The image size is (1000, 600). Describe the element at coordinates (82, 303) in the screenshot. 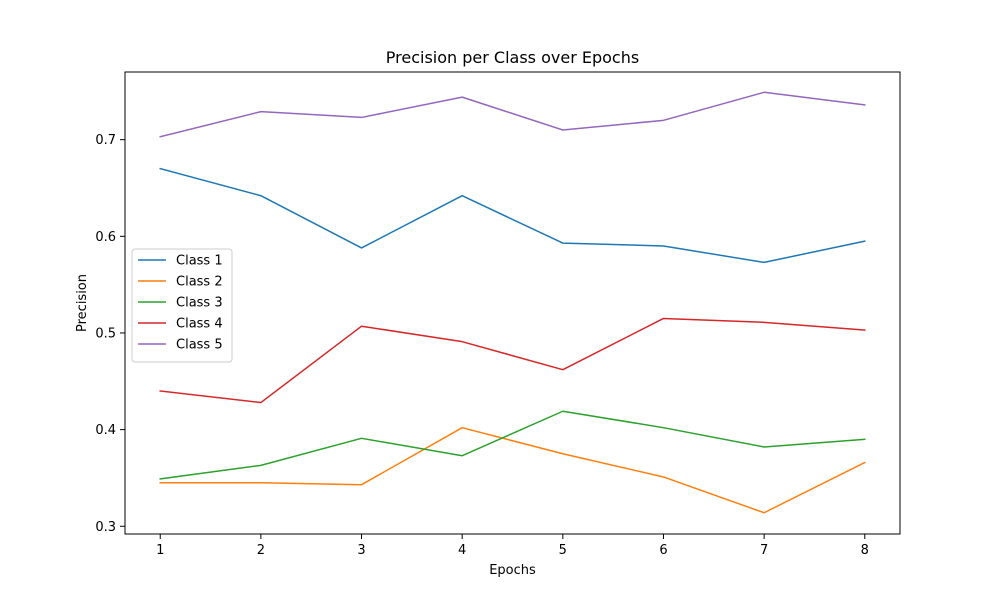

I see `y-axis-label: Precision` at that location.